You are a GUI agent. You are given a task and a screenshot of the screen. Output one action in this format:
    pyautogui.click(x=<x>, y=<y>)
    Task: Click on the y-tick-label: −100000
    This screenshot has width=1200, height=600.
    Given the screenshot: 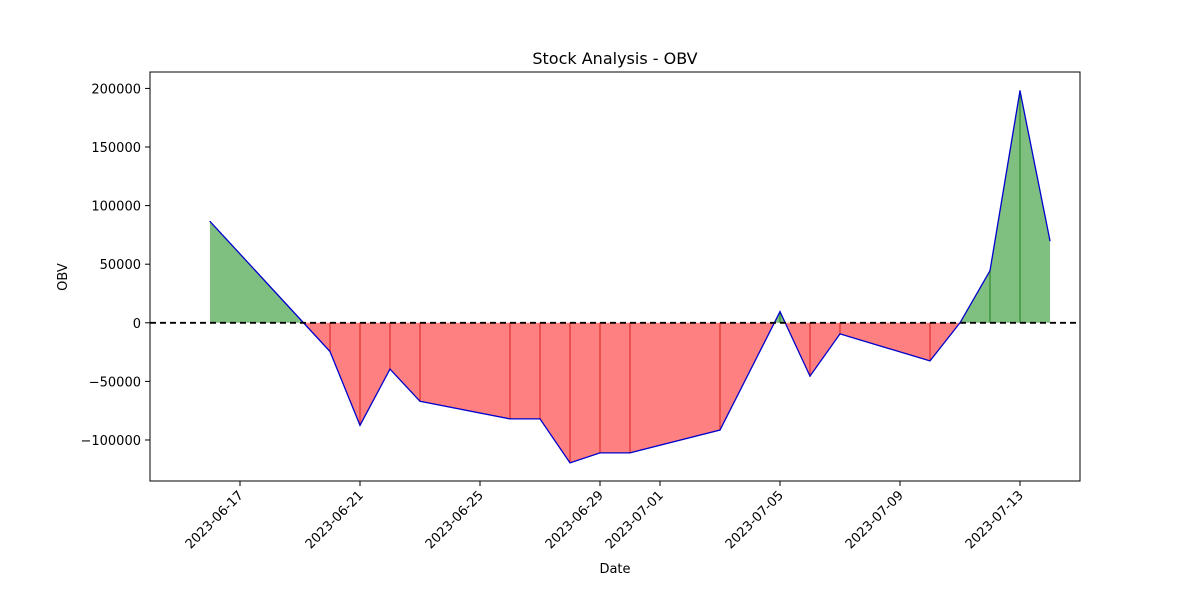 What is the action you would take?
    pyautogui.click(x=110, y=441)
    